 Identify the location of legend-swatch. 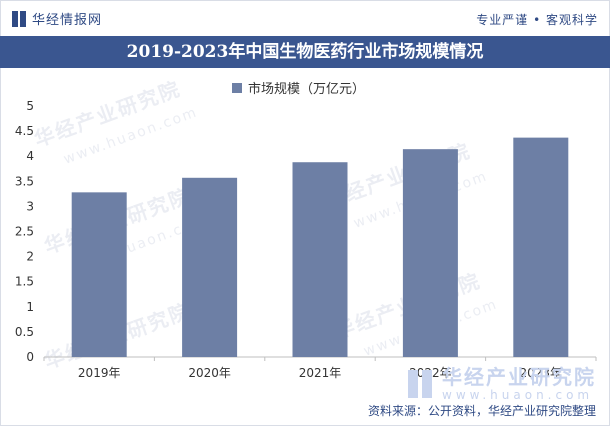
(237, 87).